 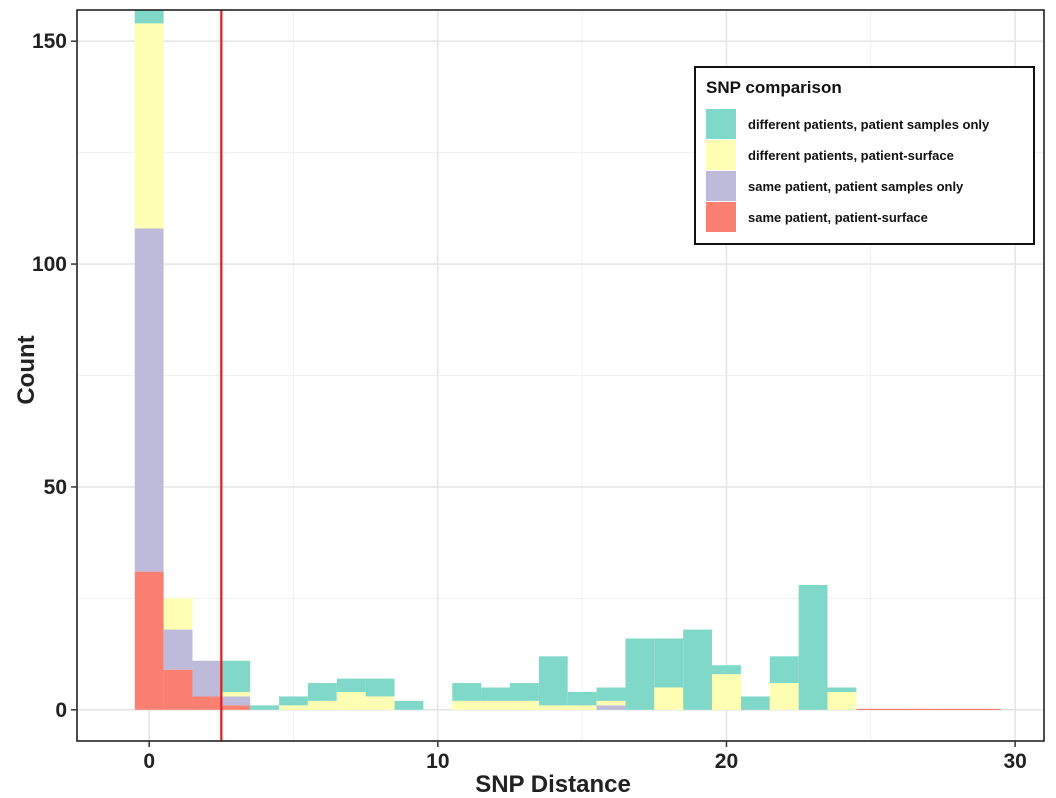 I want to click on y-tick-label: 50, so click(x=55, y=487).